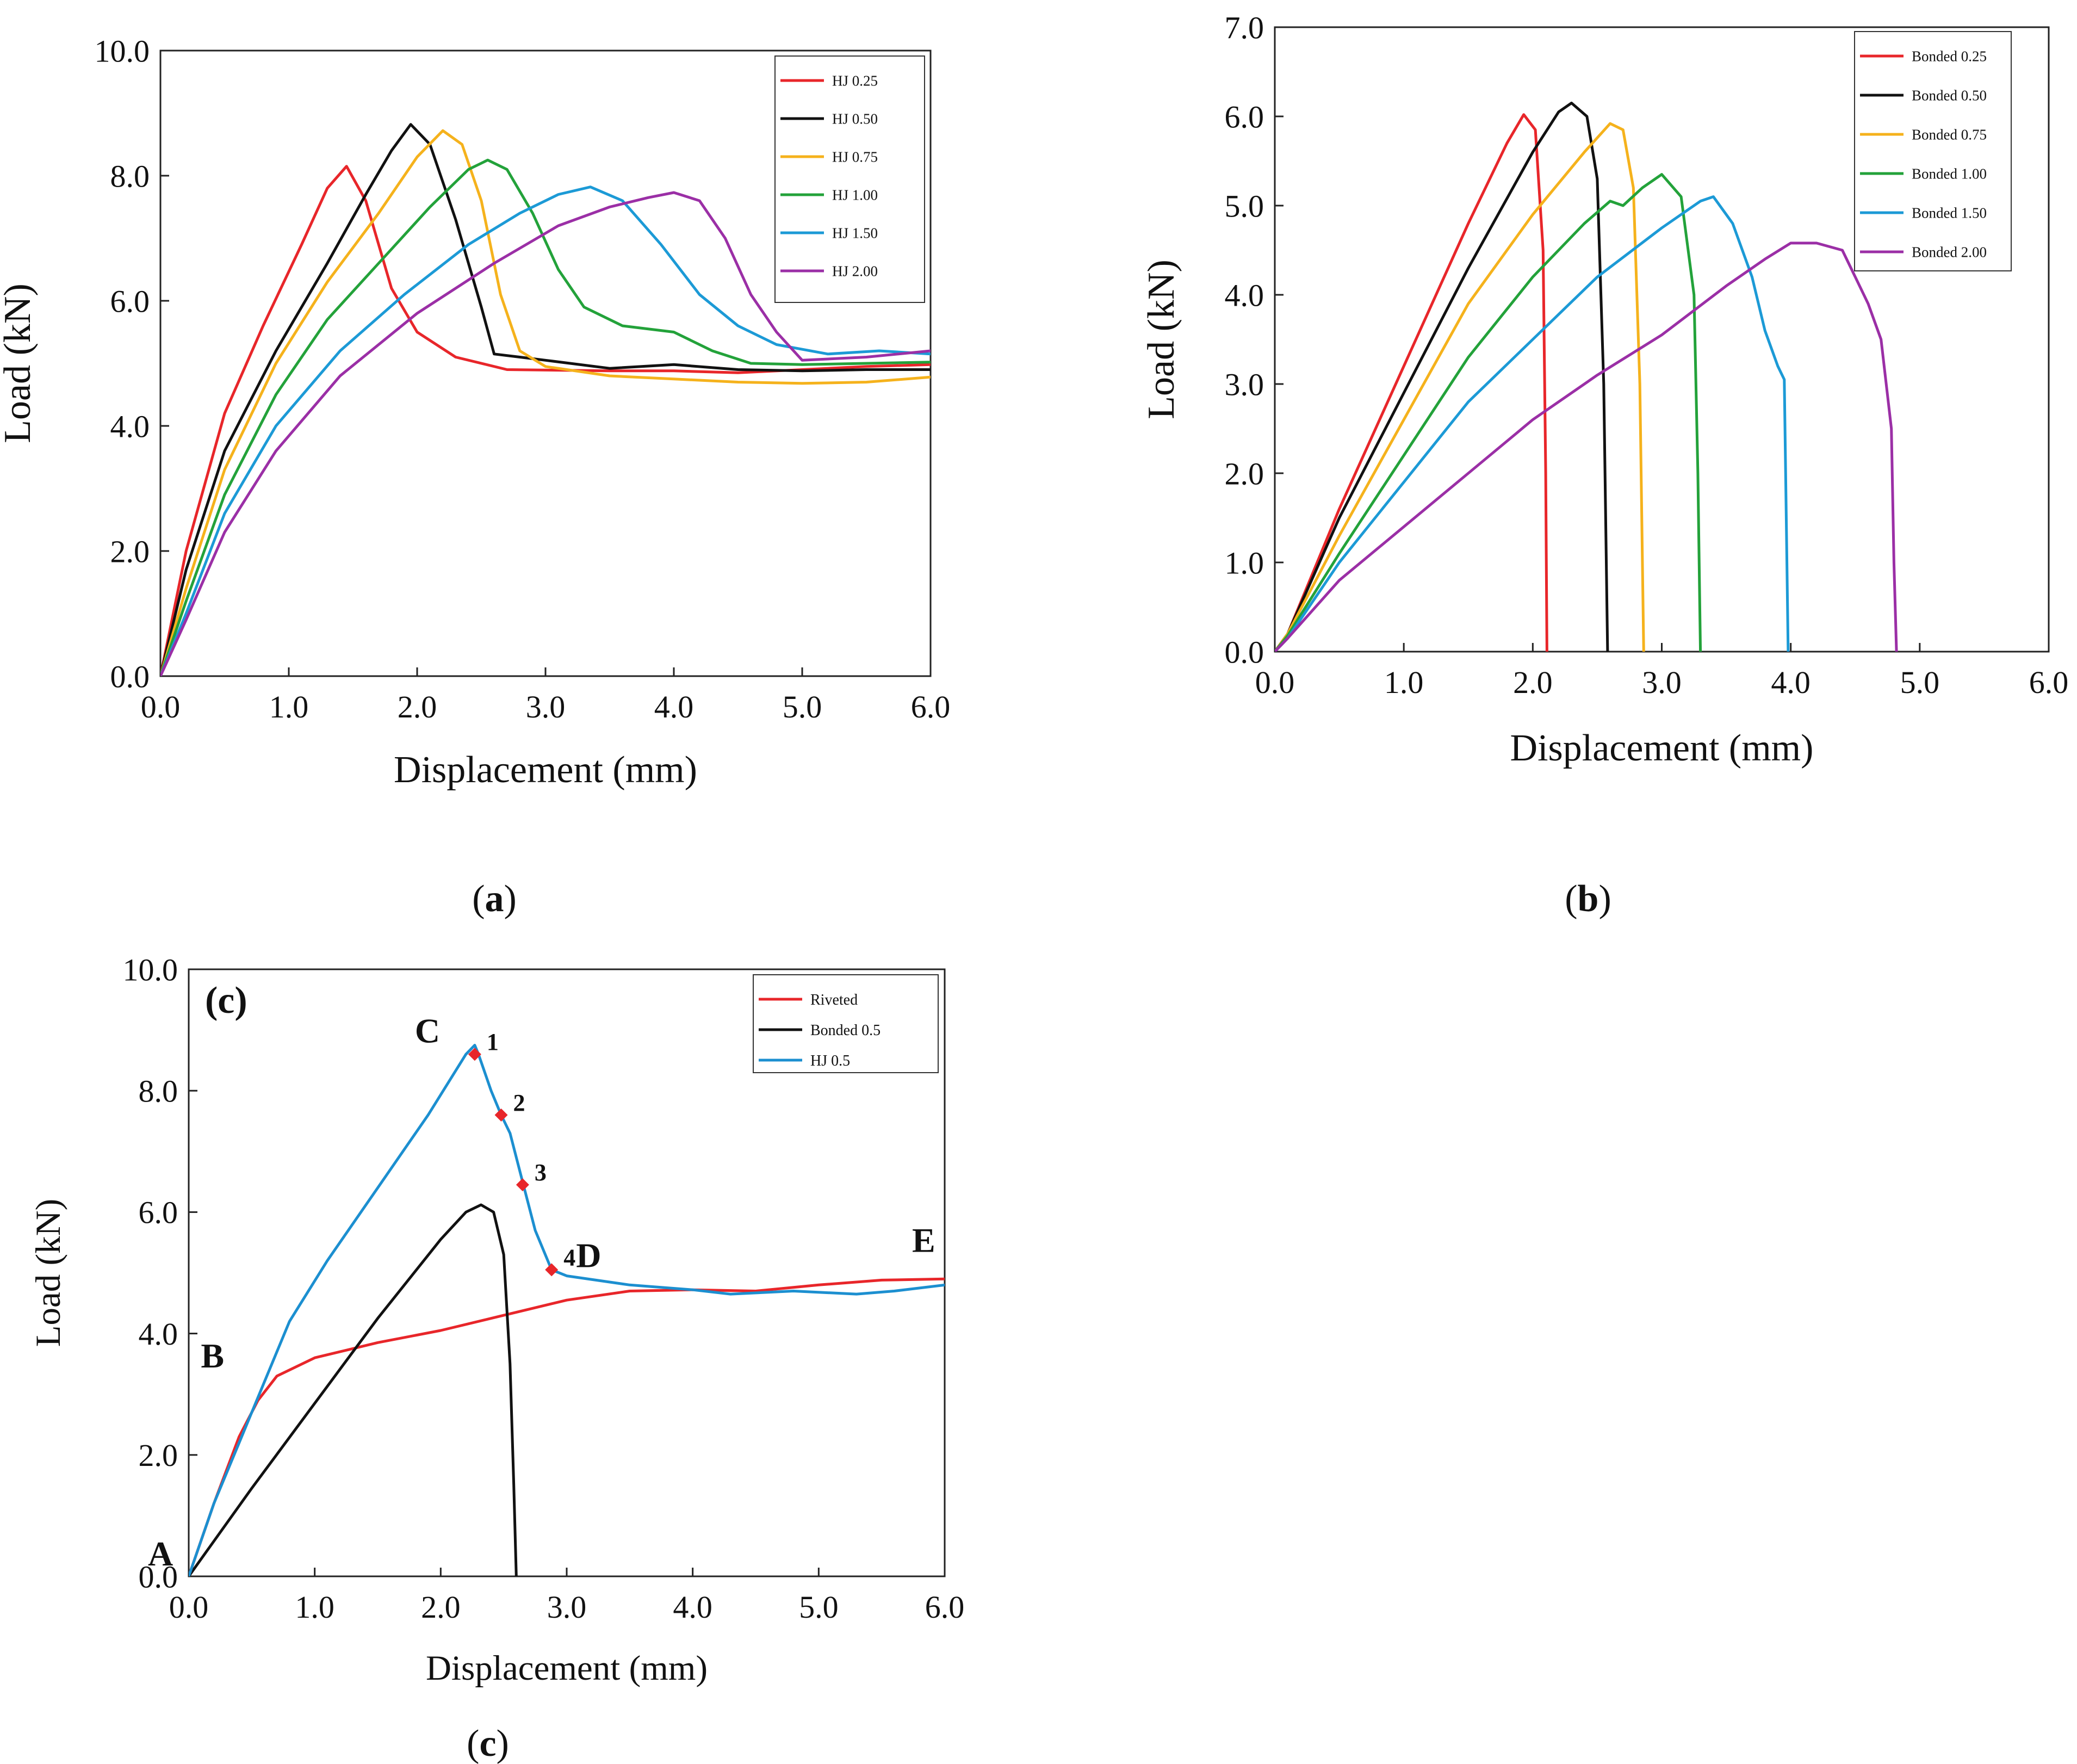  Describe the element at coordinates (1949, 174) in the screenshot. I see `legend-label: Bonded 1.00` at that location.